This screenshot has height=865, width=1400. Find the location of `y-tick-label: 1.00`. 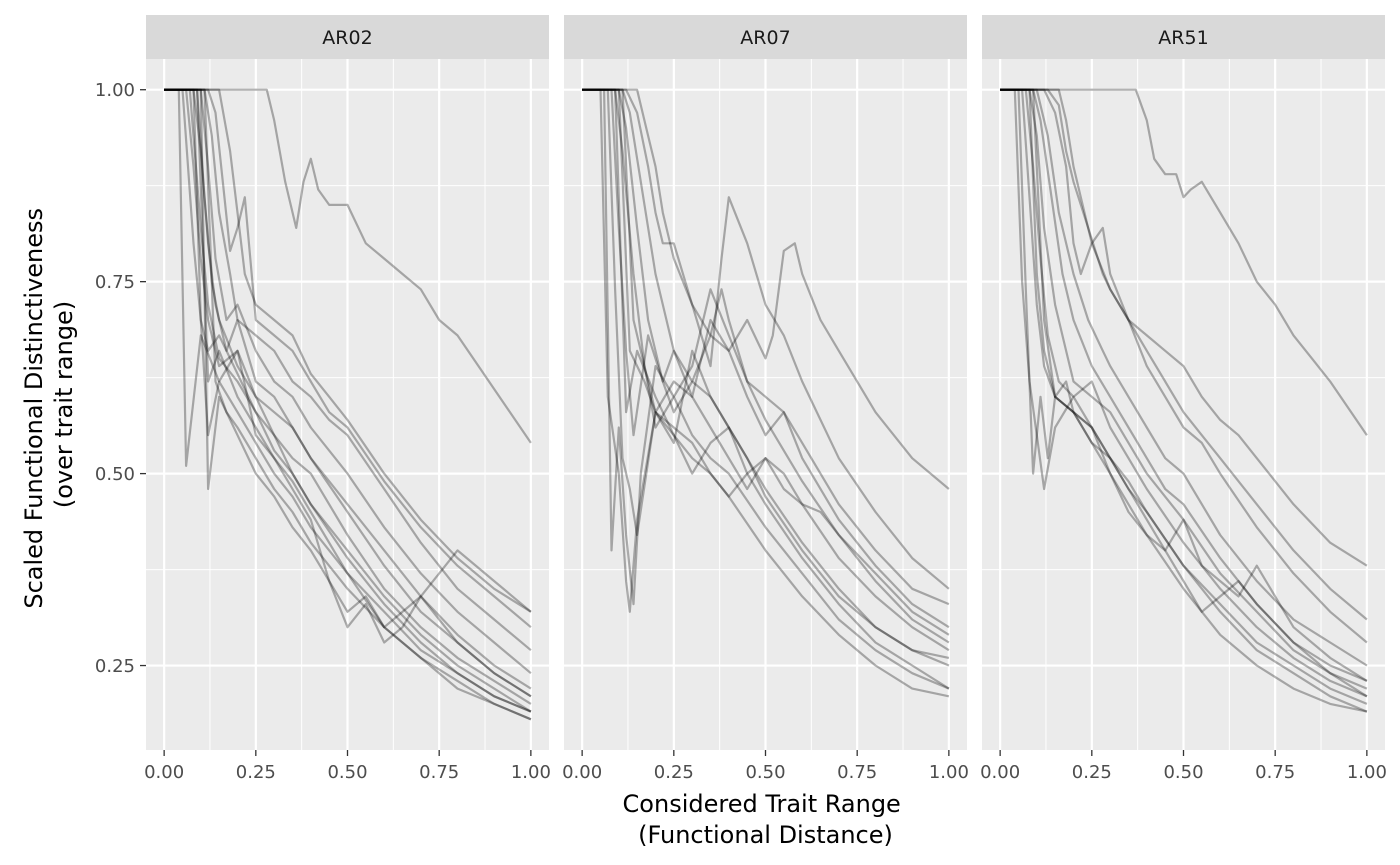

y-tick-label: 1.00 is located at coordinates (115, 90).